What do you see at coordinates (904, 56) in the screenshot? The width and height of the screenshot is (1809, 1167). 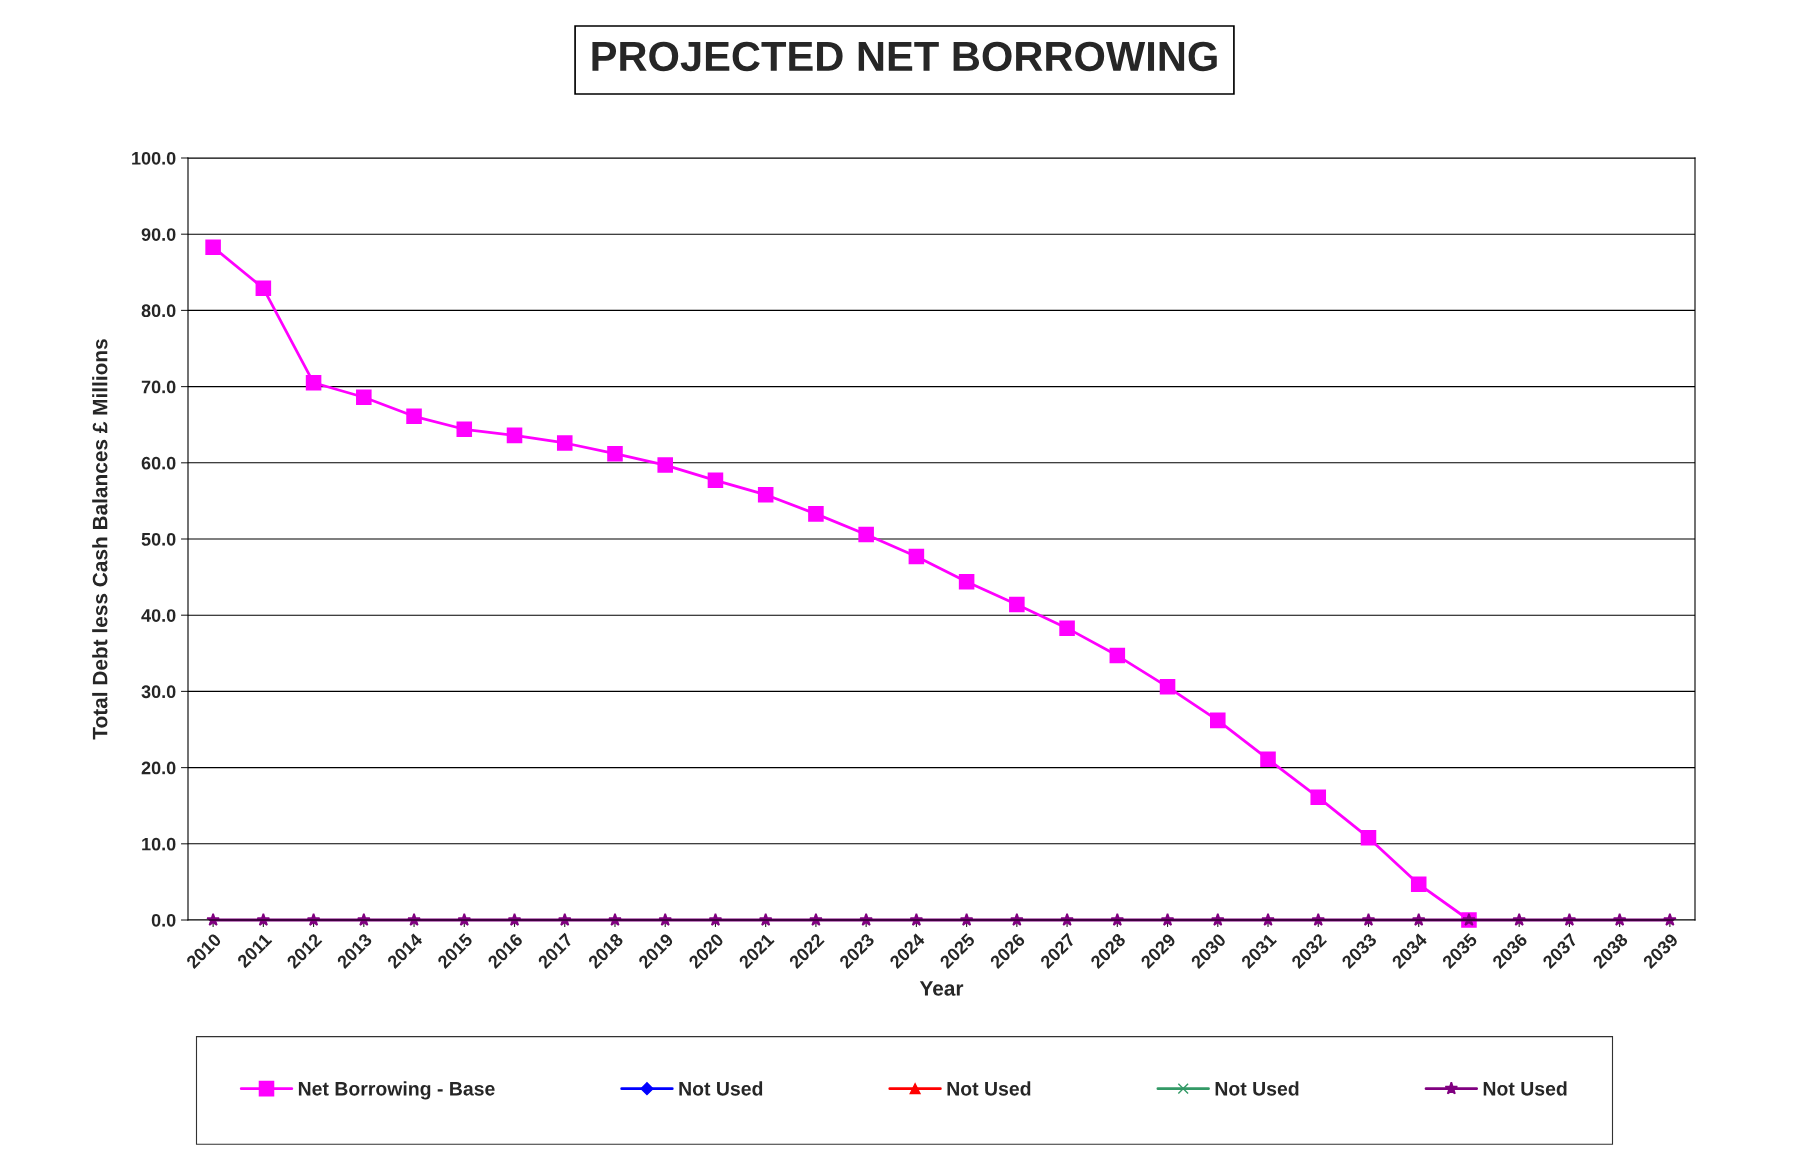 I see `chart-title: PROJECTED NET BORROWING` at bounding box center [904, 56].